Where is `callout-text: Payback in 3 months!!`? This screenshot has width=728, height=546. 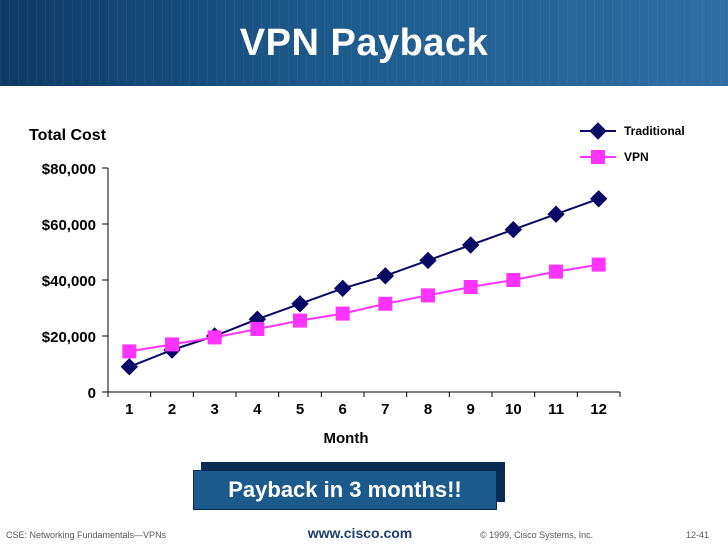
callout-text: Payback in 3 months!! is located at coordinates (345, 489).